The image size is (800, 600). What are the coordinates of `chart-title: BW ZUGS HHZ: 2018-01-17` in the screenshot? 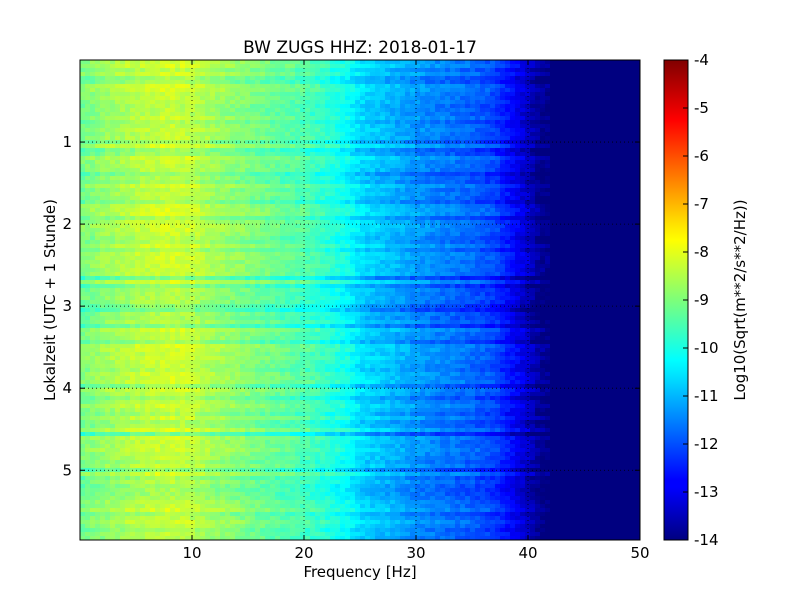 It's located at (360, 48).